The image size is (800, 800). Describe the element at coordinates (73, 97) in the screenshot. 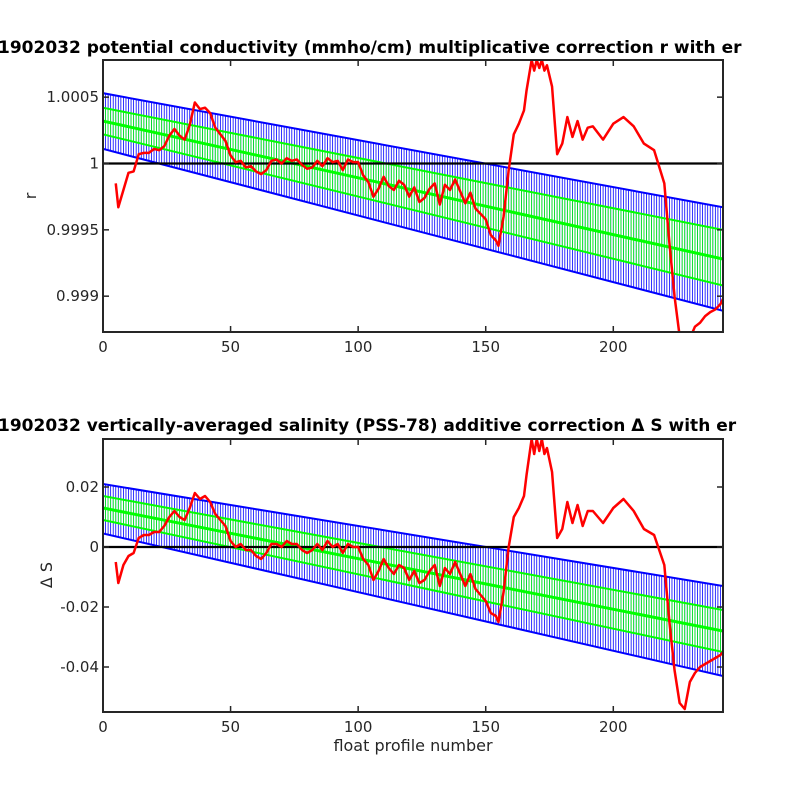

I see `y-tick-label: 1.0005` at that location.